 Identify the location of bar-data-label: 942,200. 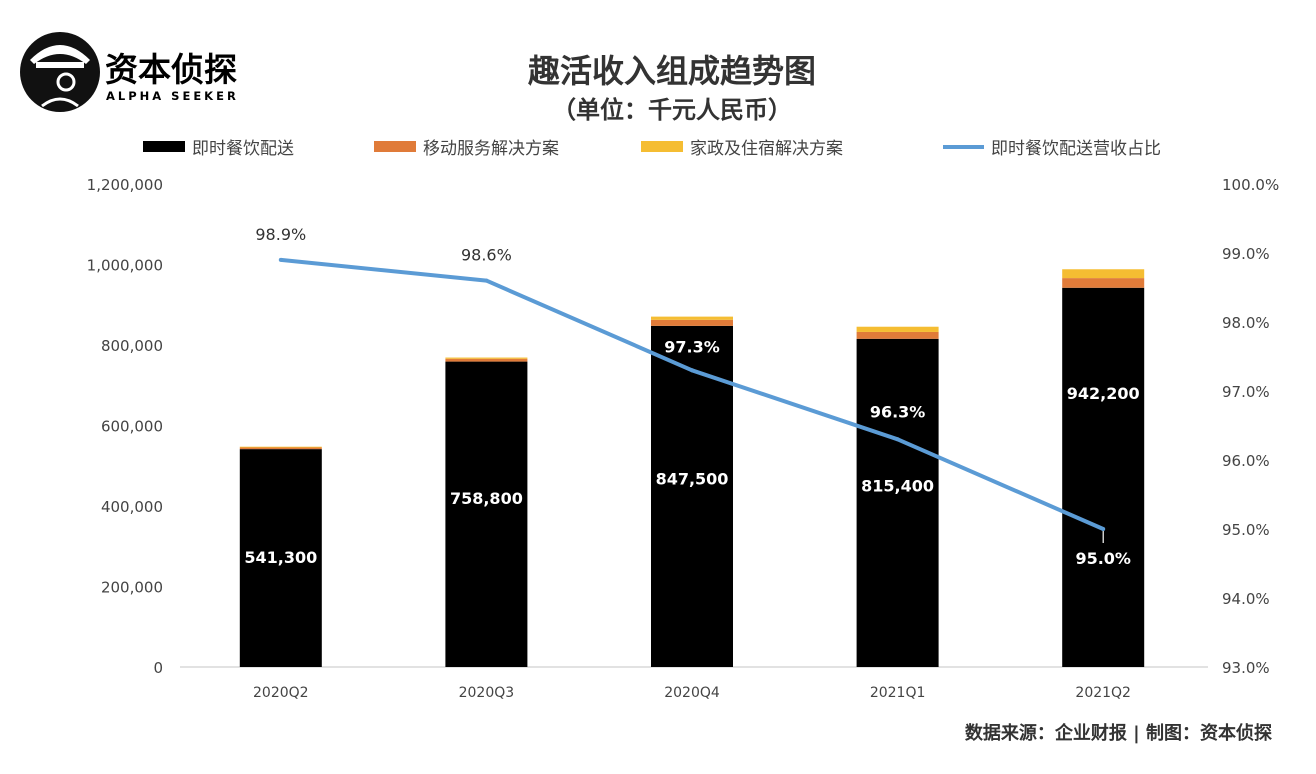
(1103, 393).